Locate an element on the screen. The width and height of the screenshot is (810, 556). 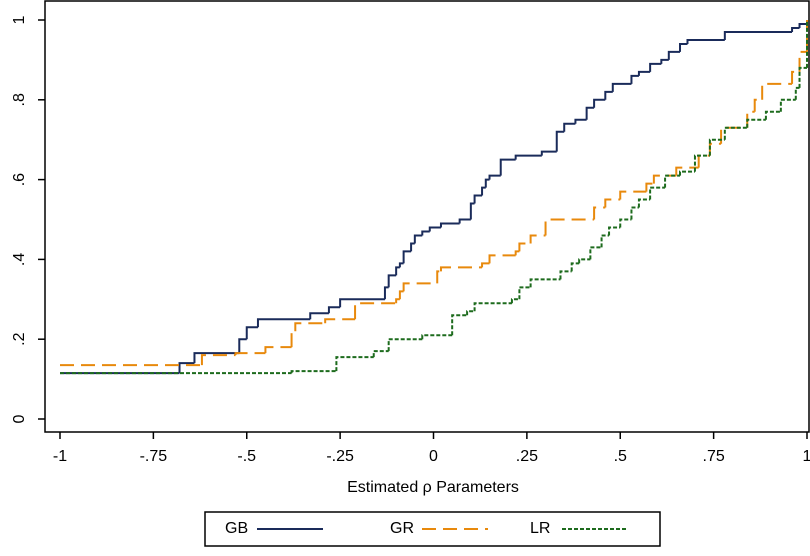
x-tick-label: 1 is located at coordinates (806, 456).